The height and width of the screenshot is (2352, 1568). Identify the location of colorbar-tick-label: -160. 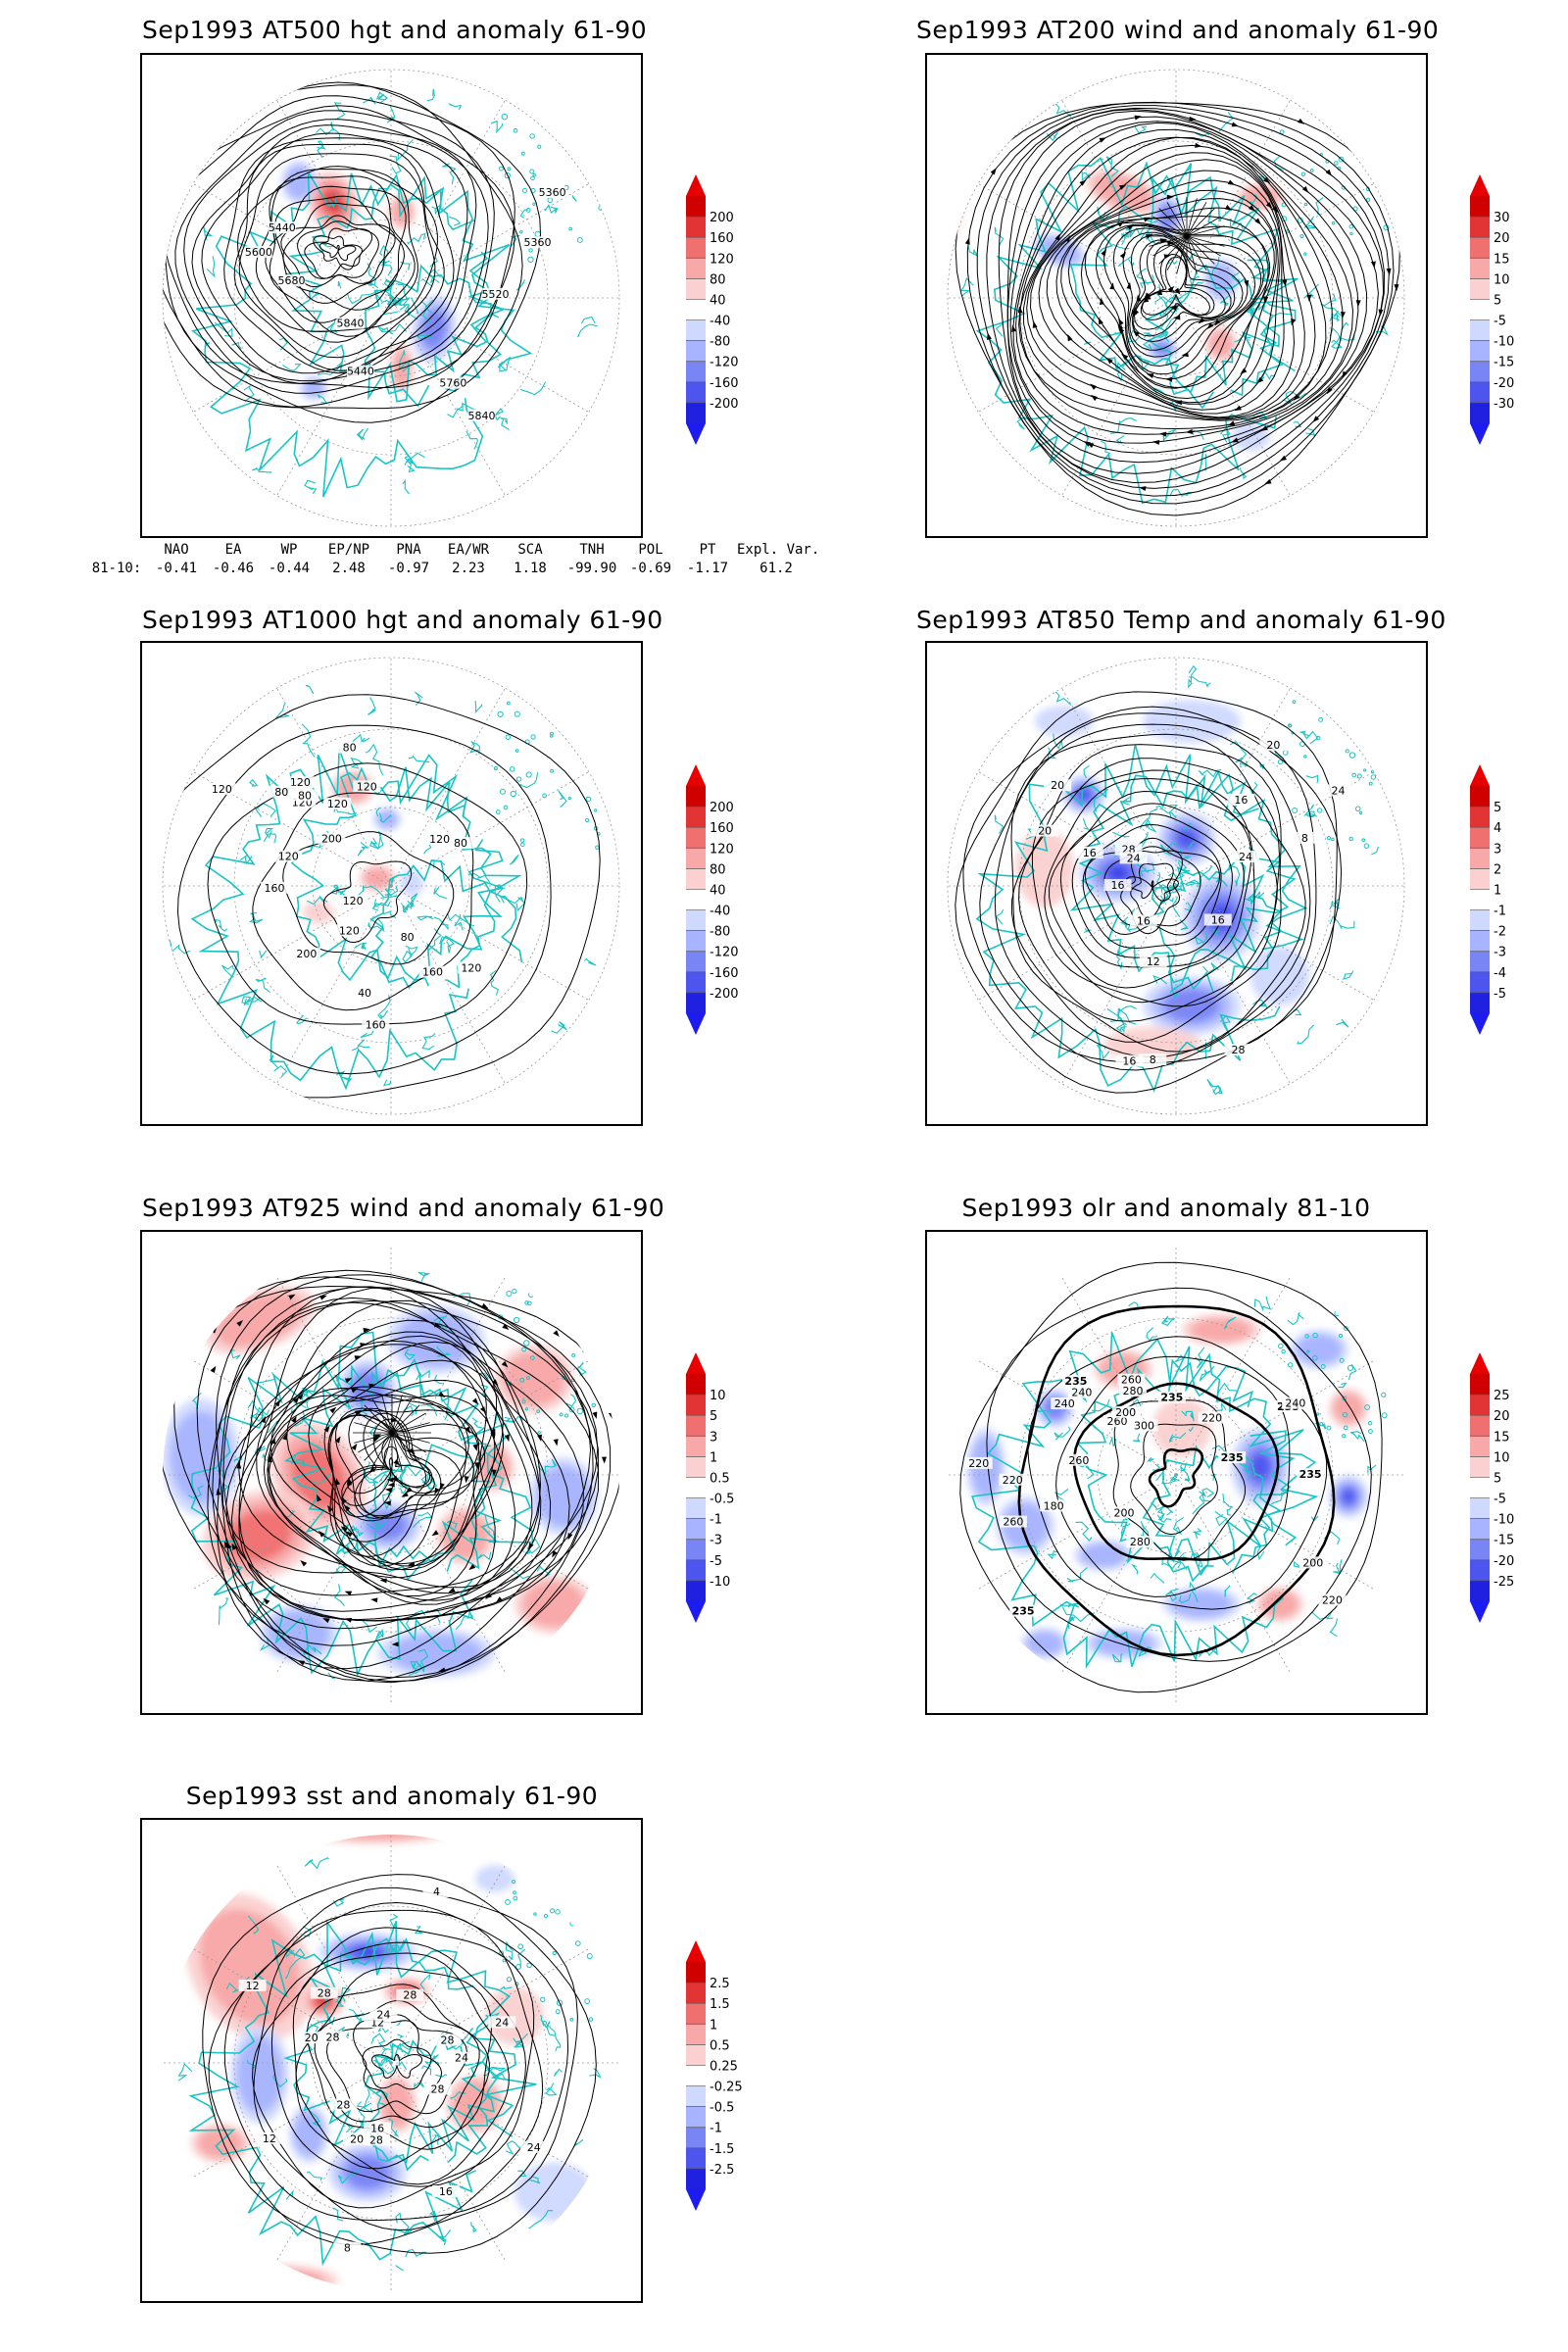
(724, 383).